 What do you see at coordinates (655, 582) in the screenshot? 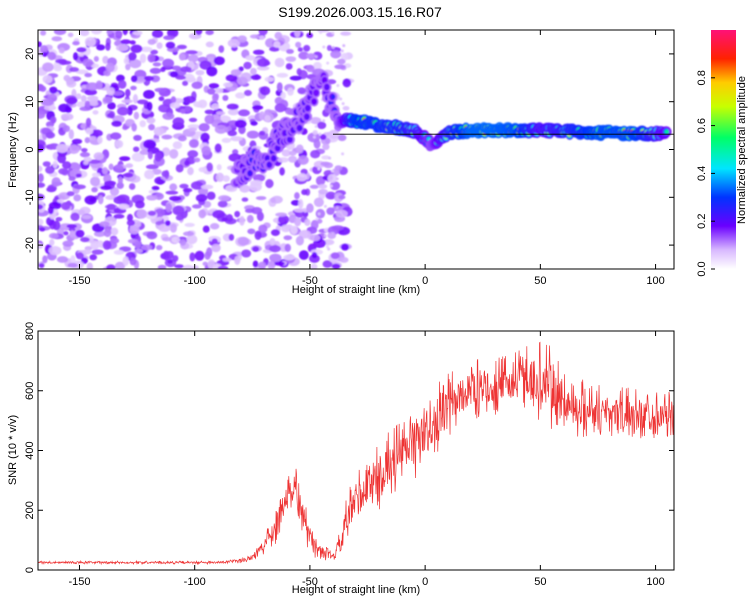
I see `x-tick-label: 100` at bounding box center [655, 582].